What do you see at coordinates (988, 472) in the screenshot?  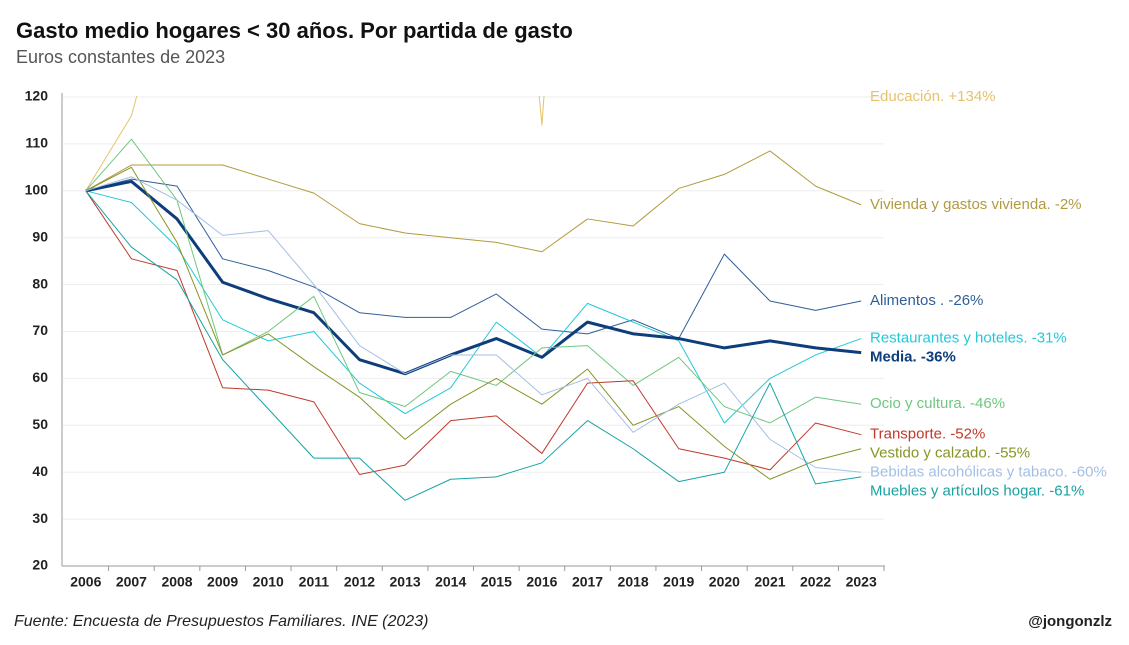 I see `legend-label: Bebidas alcohólicas y tabaco. -60%` at bounding box center [988, 472].